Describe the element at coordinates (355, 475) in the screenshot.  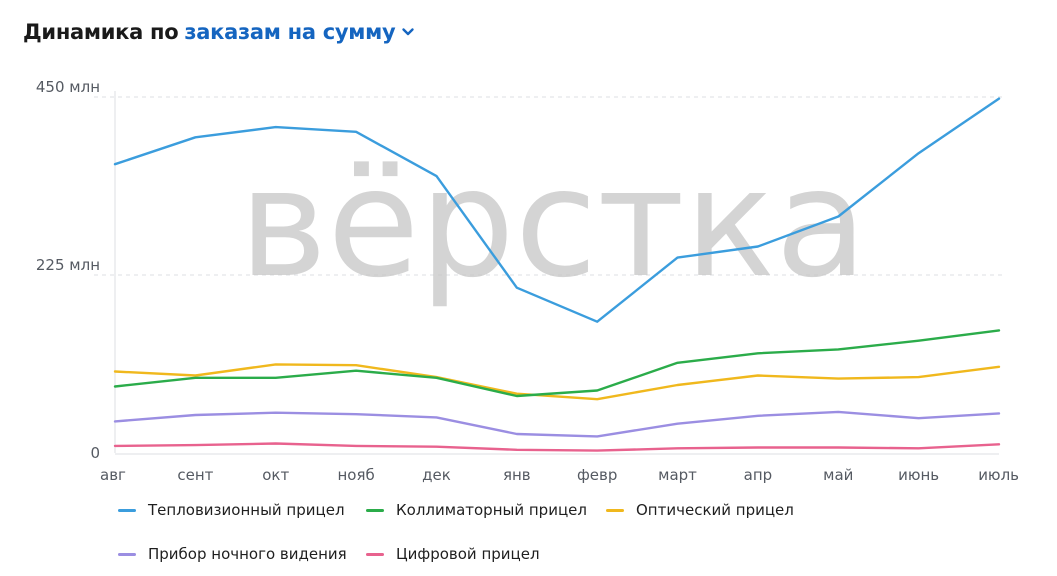
I see `x-tick-label: нояб` at that location.